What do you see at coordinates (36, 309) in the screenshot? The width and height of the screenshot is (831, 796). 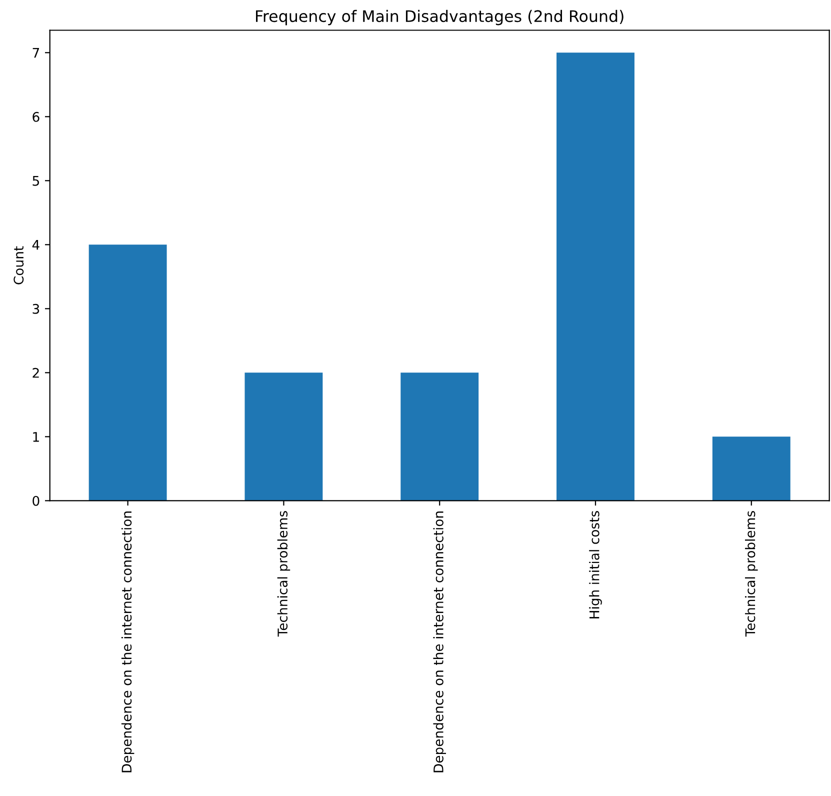 I see `y-tick-label: 3` at bounding box center [36, 309].